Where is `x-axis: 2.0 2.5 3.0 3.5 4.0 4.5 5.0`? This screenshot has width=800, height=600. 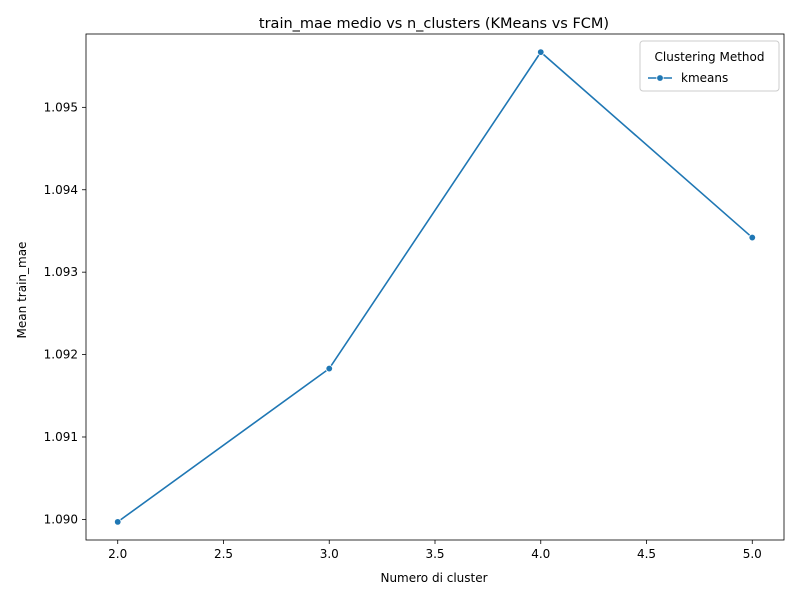
x-axis: 2.0 2.5 3.0 3.5 4.0 4.5 5.0 is located at coordinates (435, 550).